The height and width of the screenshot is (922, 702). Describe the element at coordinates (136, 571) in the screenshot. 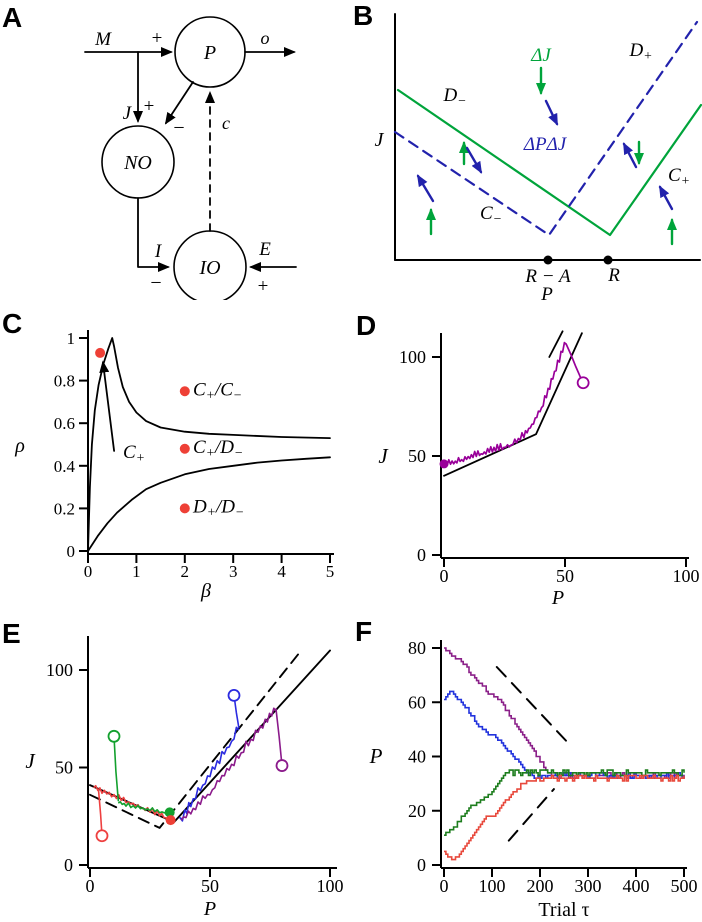

I see `x-tick-label: 1` at that location.